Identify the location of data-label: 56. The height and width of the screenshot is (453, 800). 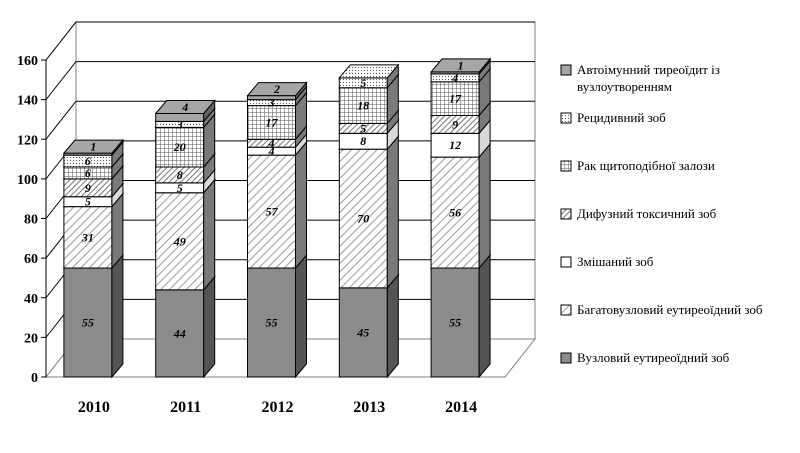
(455, 213).